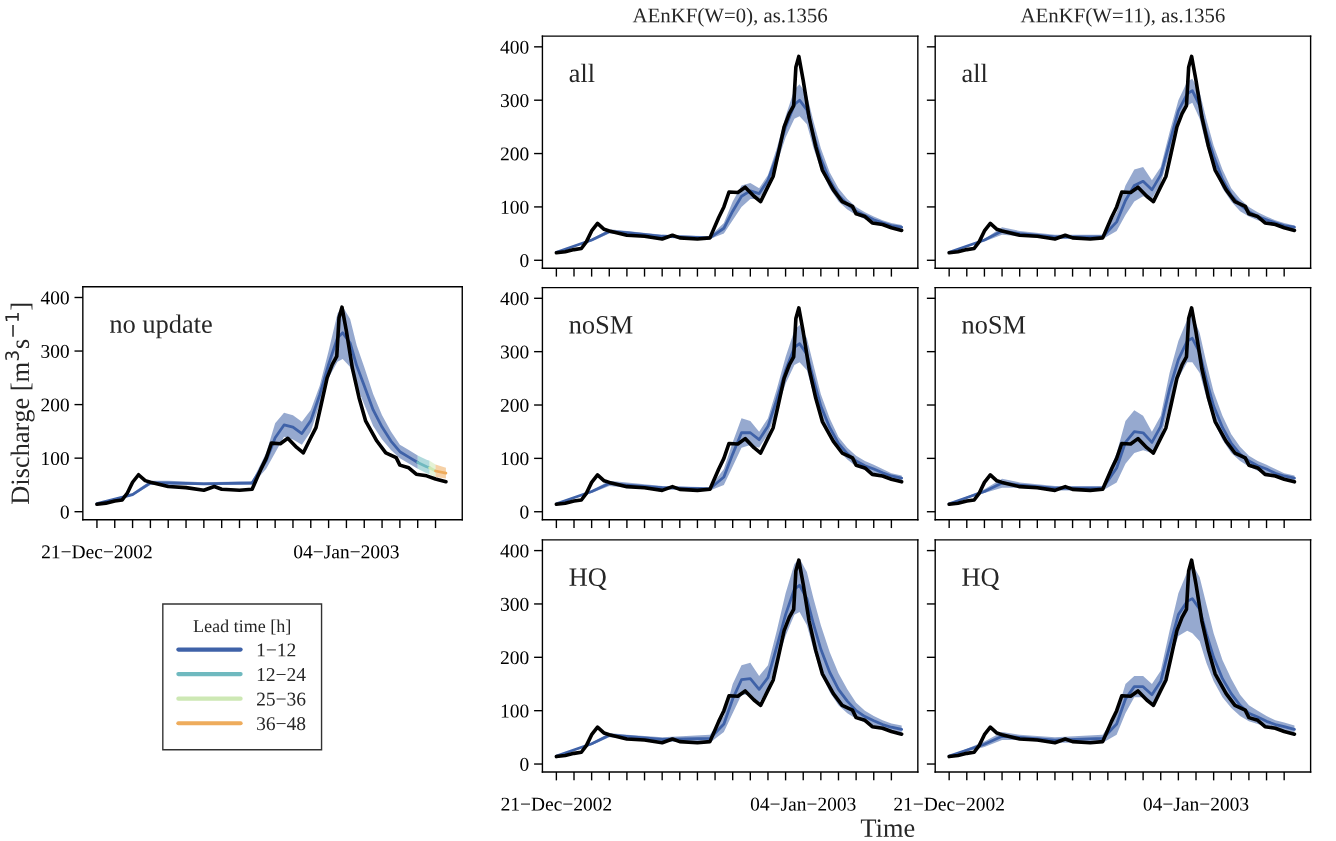  Describe the element at coordinates (161, 326) in the screenshot. I see `annotation: no update` at that location.